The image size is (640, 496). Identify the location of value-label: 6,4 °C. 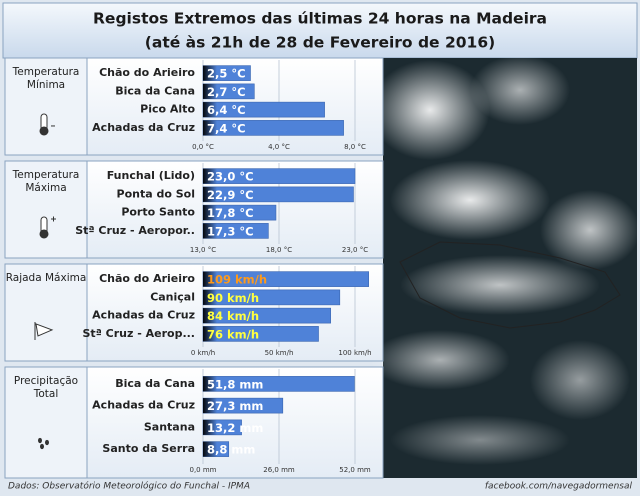
(226, 110).